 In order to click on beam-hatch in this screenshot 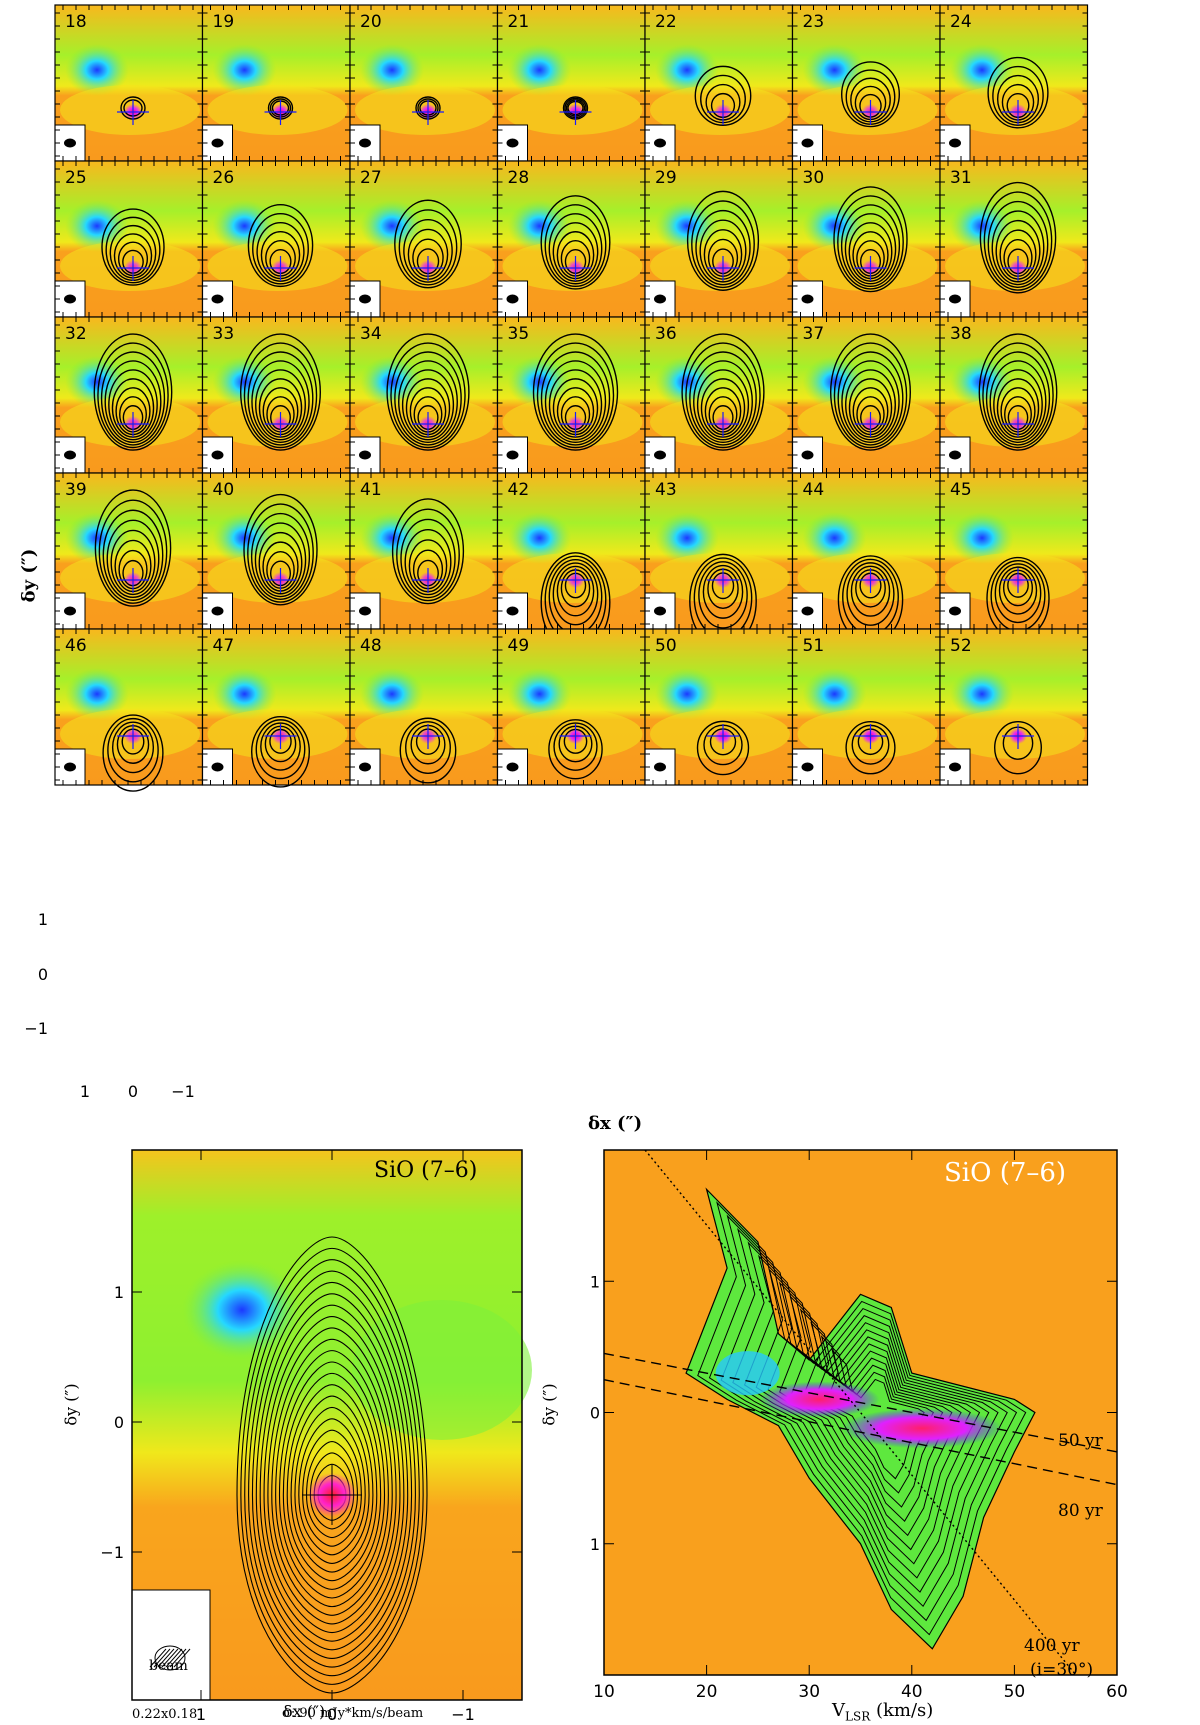, I will do `click(178, 1658)`.